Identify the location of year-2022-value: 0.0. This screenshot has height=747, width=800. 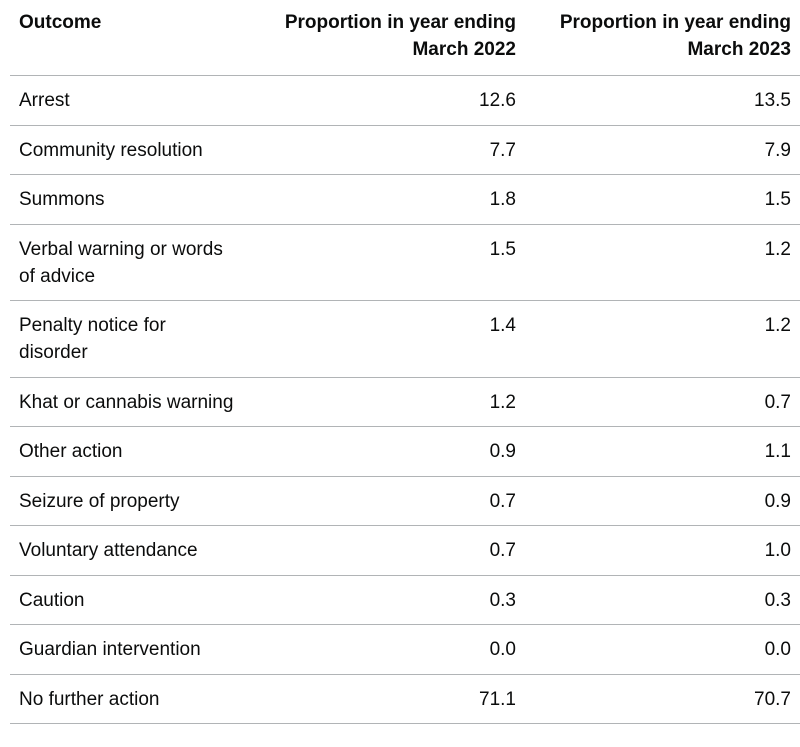
(502, 649).